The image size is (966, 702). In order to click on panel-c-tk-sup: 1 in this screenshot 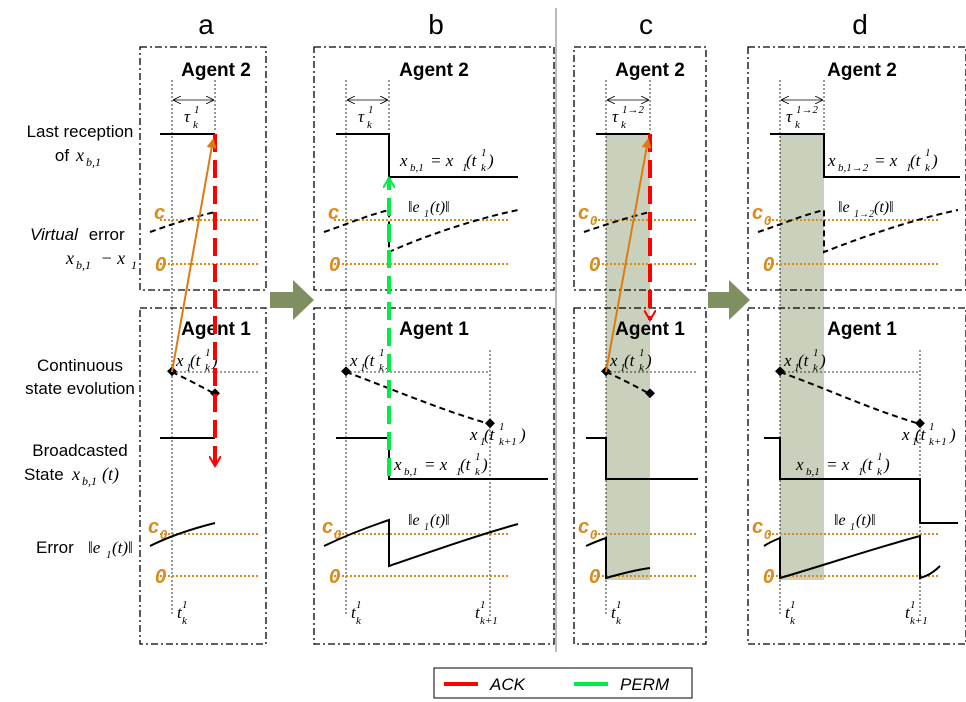, I will do `click(619, 605)`.